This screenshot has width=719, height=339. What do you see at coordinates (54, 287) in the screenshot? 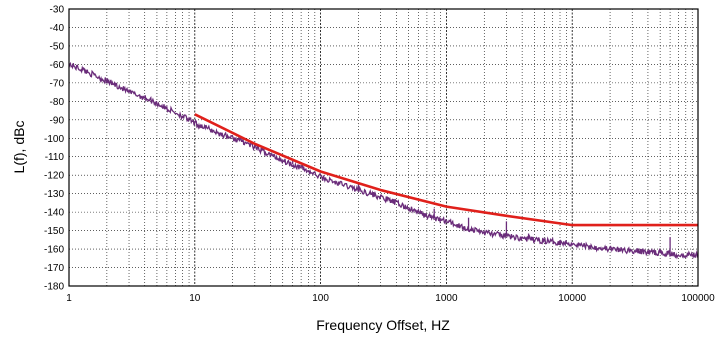
I see `y-tick-label: -180` at bounding box center [54, 287].